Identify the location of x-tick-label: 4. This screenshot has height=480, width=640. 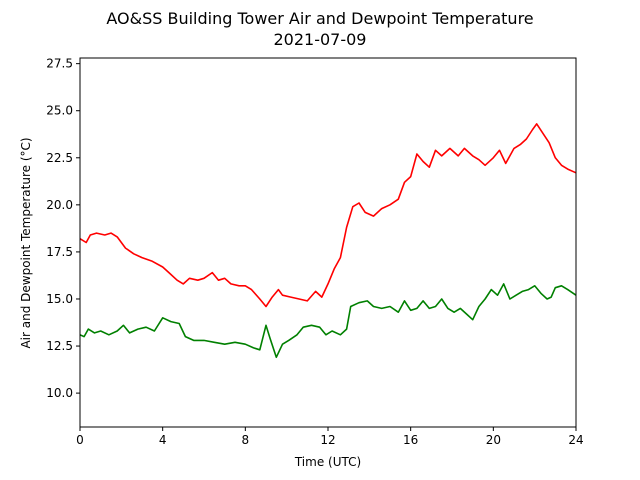
(163, 440).